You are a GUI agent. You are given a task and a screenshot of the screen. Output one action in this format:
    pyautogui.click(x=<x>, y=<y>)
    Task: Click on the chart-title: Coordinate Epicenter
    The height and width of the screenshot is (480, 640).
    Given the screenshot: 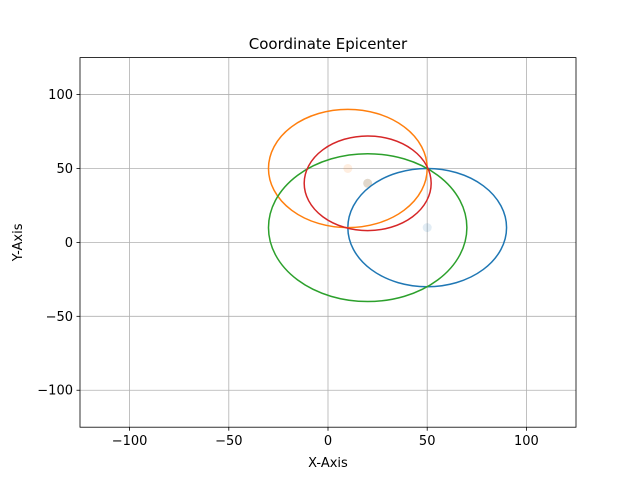 What is the action you would take?
    pyautogui.click(x=328, y=44)
    